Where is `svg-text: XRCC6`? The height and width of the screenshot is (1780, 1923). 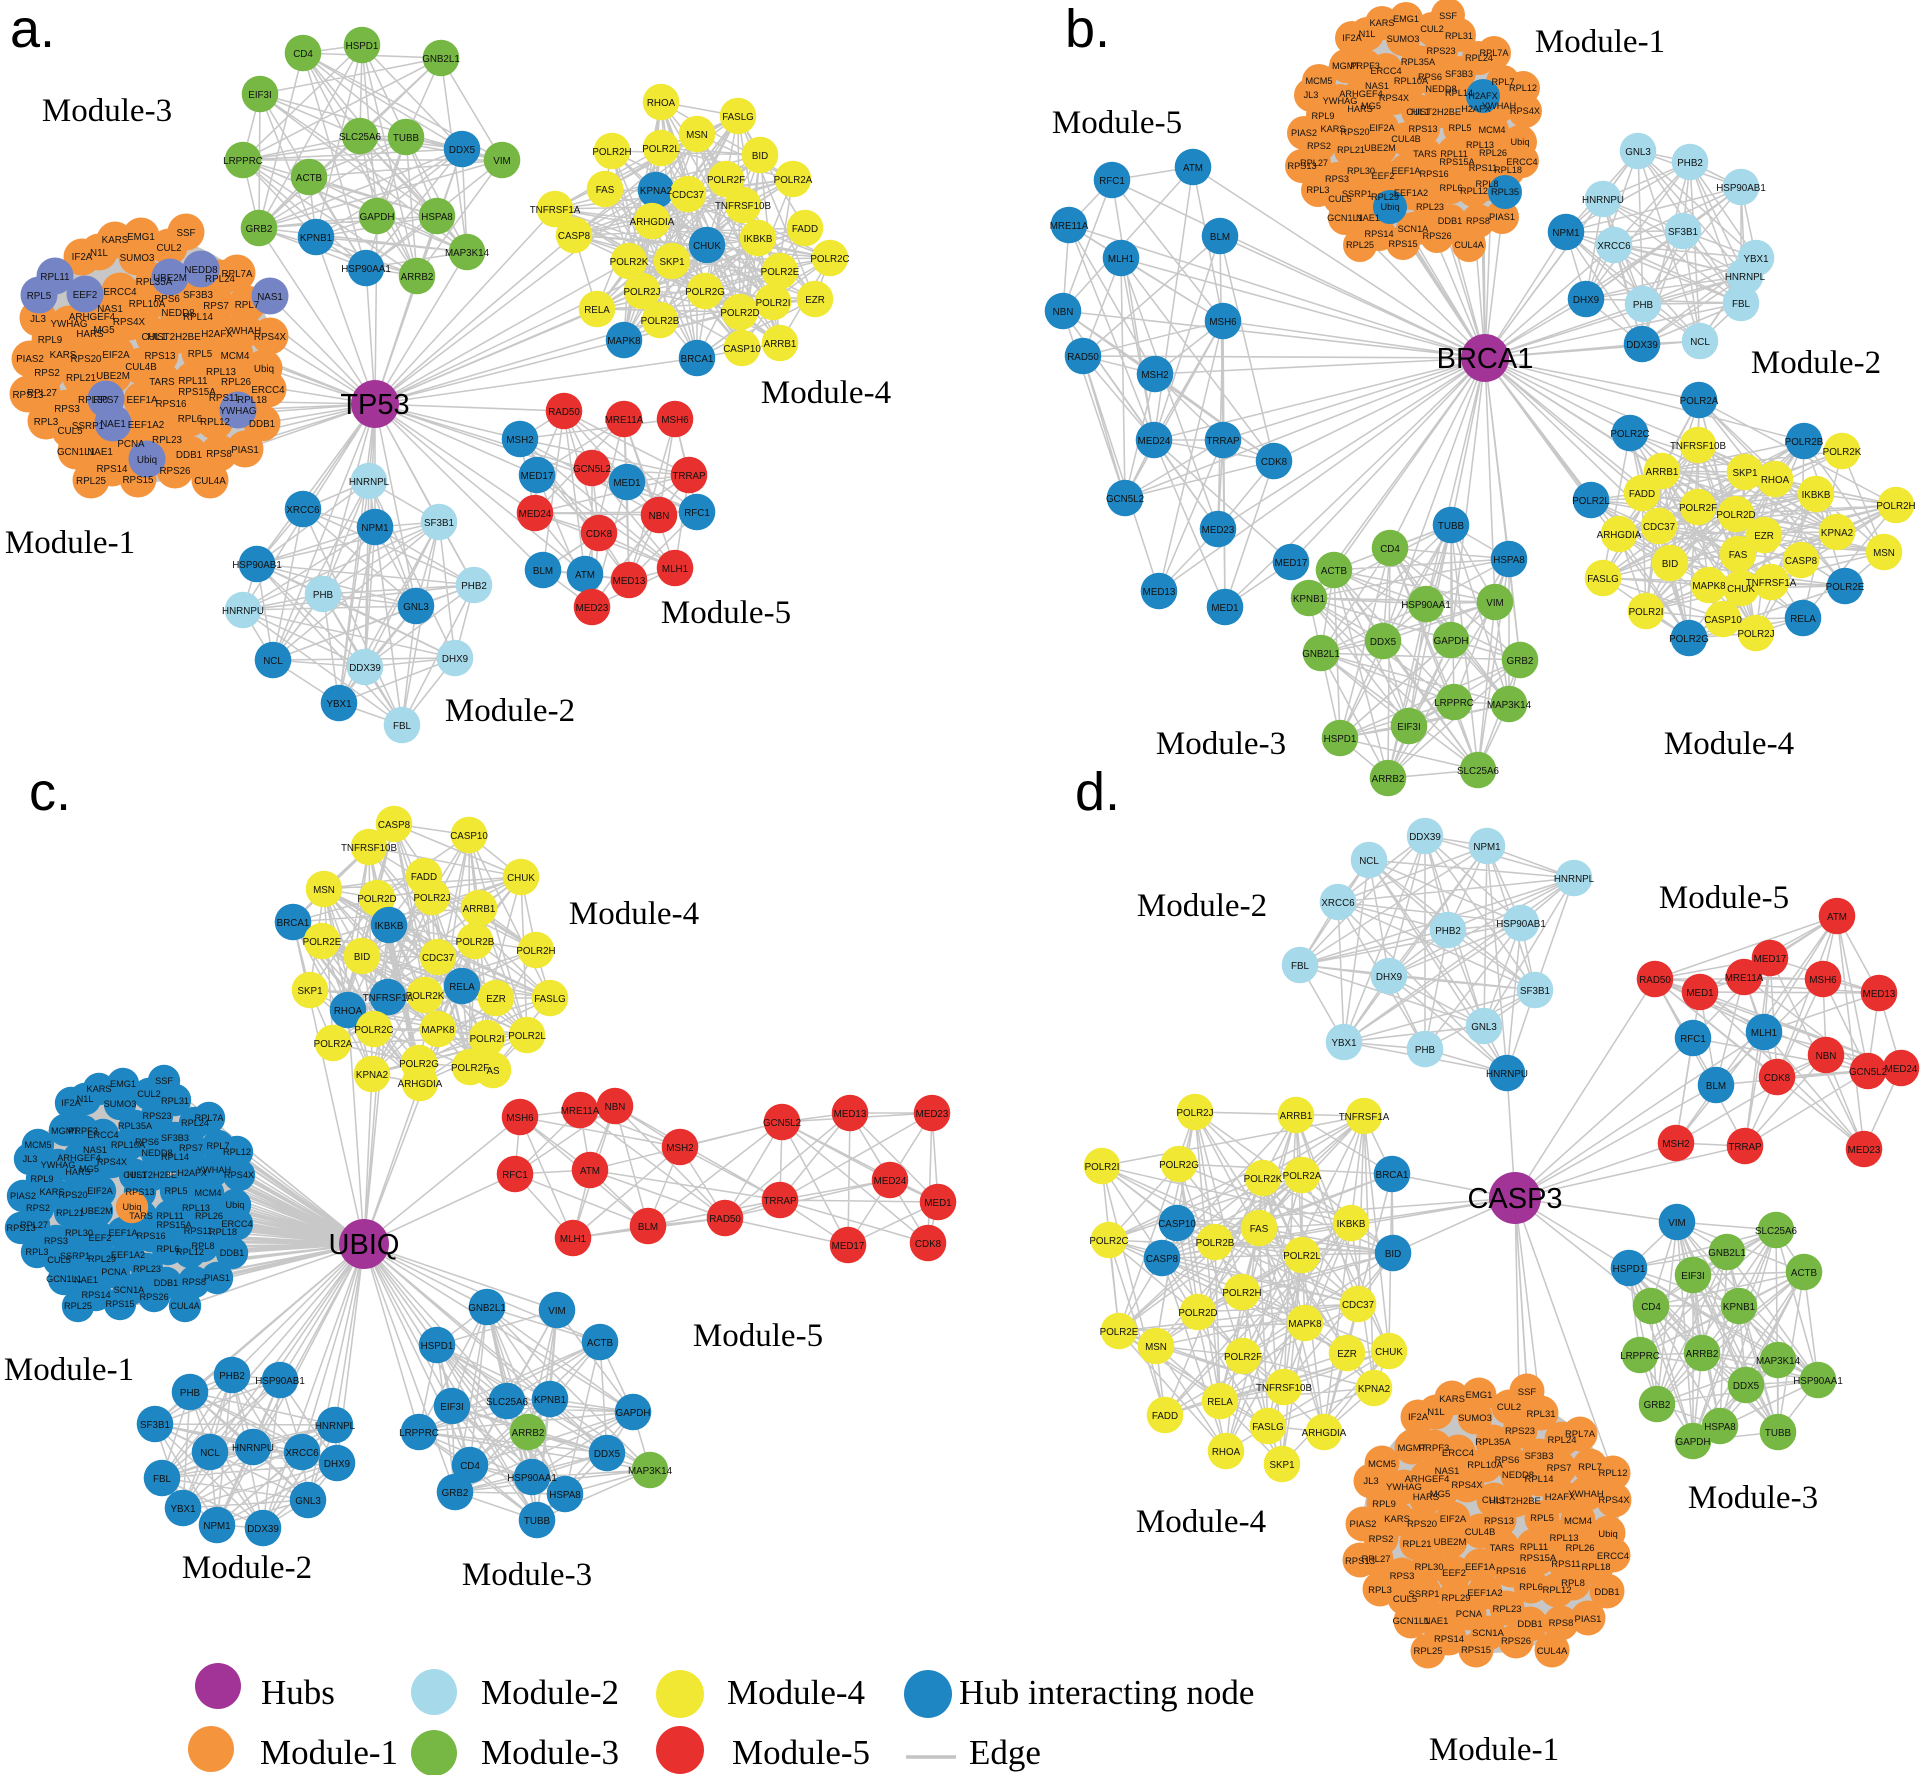 svg-text: XRCC6 is located at coordinates (303, 510).